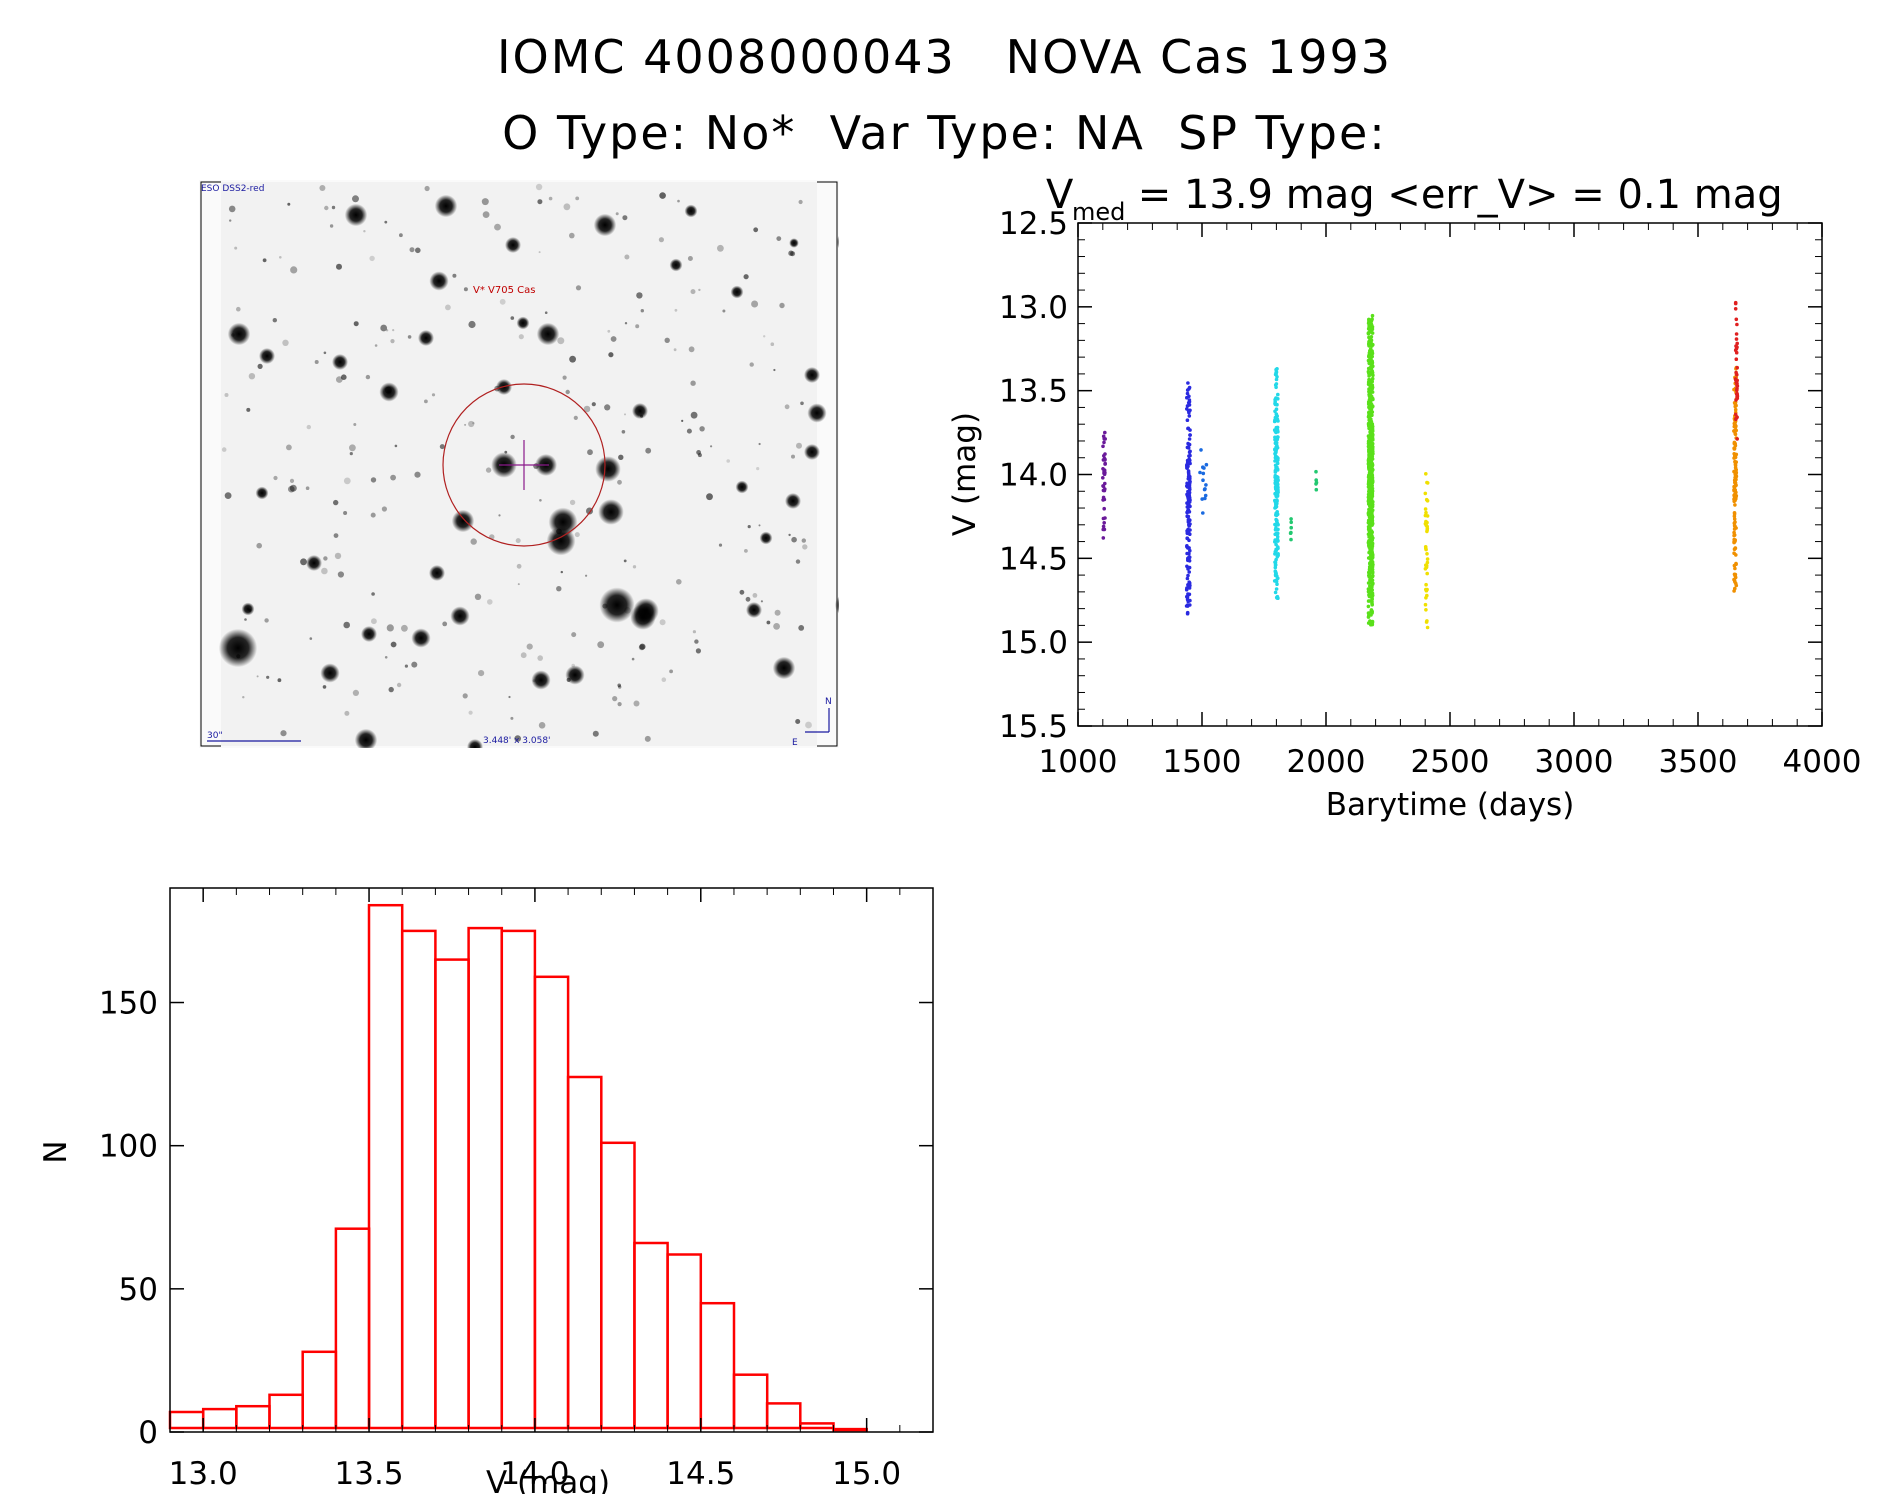  What do you see at coordinates (1326, 762) in the screenshot?
I see `x-tick-label: 2000` at bounding box center [1326, 762].